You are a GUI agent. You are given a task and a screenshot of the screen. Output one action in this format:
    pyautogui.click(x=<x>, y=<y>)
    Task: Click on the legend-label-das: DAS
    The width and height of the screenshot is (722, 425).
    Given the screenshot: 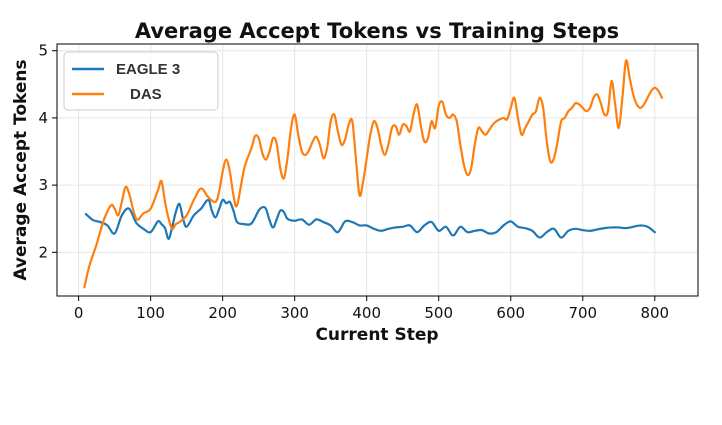 What is the action you would take?
    pyautogui.click(x=146, y=94)
    